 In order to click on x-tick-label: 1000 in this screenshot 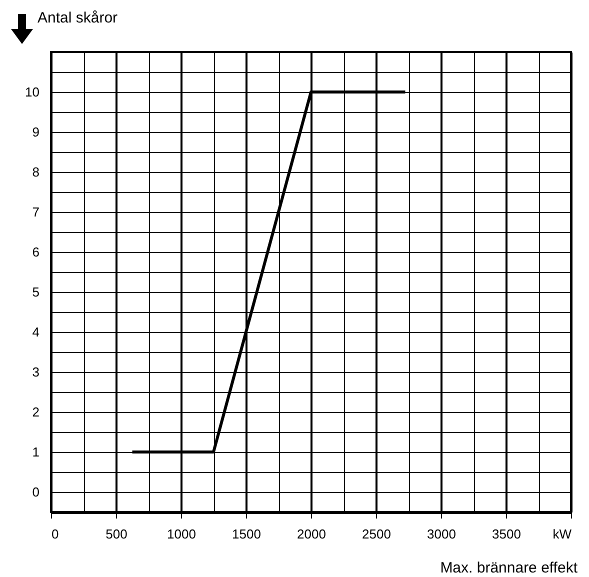, I will do `click(181, 534)`.